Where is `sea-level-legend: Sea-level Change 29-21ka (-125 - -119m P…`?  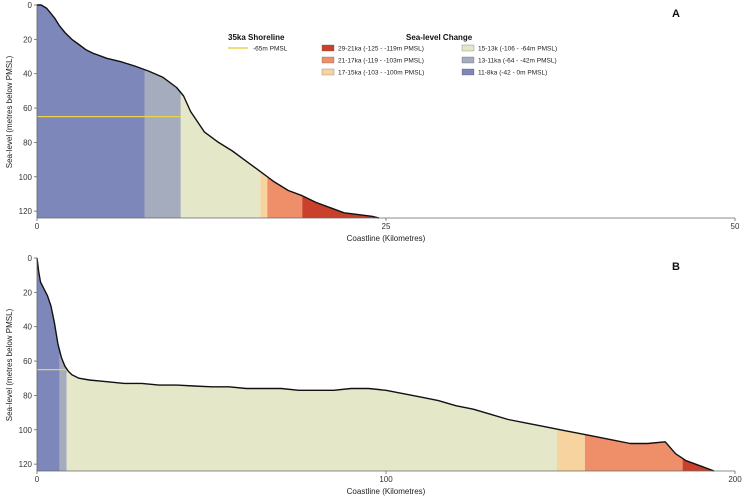 sea-level-legend: Sea-level Change 29-21ka (-125 - -119m P… is located at coordinates (439, 55).